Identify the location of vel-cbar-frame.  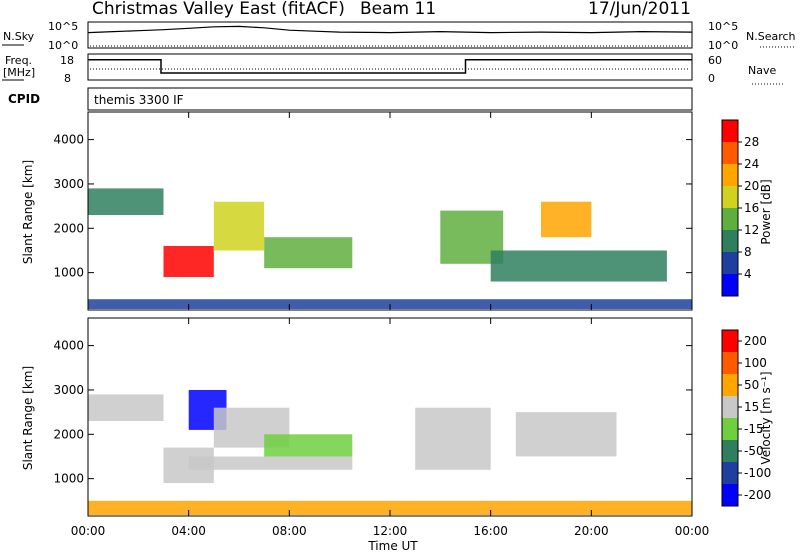
(730, 418).